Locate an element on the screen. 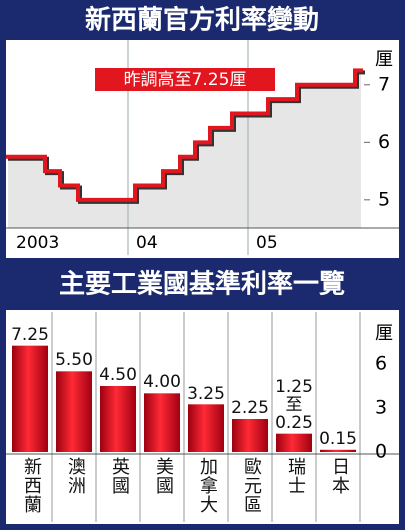 This screenshot has height=530, width=405. chart-title: 新西蘭官方利率變動 is located at coordinates (202, 20).